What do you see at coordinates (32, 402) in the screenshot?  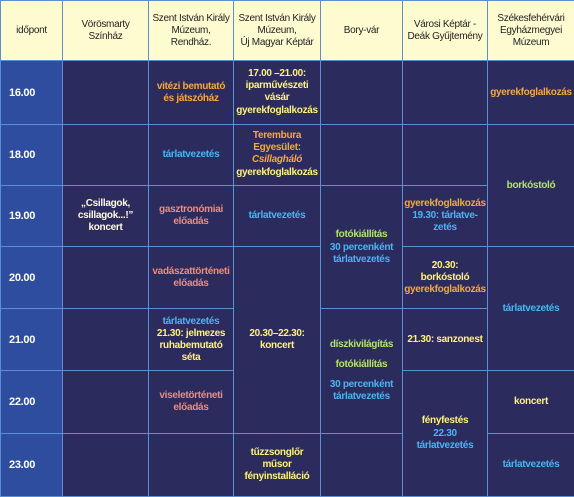 I see `time: 22.00` at bounding box center [32, 402].